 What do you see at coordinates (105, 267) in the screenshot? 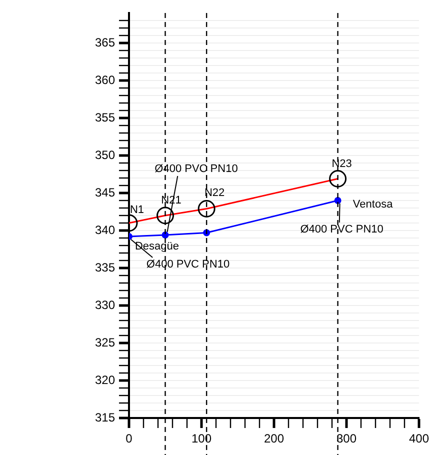
I see `y-tick-label: 335` at bounding box center [105, 267].